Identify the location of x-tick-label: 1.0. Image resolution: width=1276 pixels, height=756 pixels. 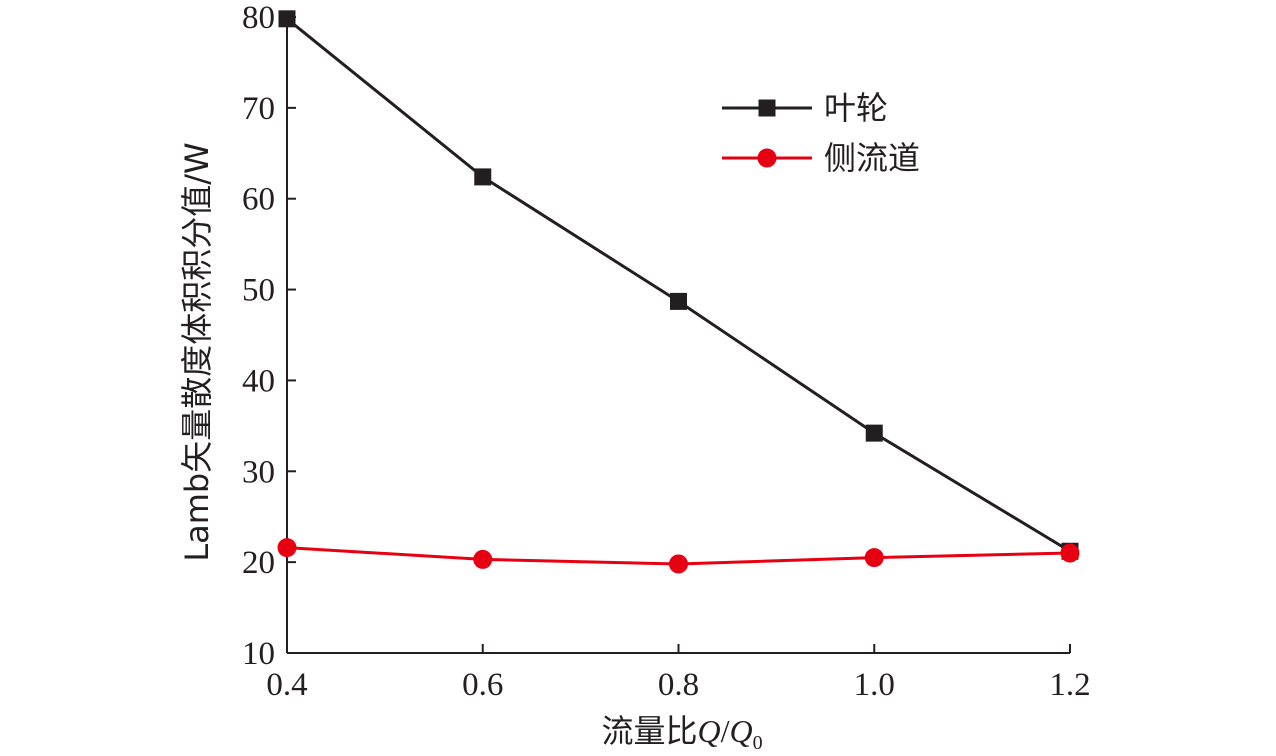
(874, 685).